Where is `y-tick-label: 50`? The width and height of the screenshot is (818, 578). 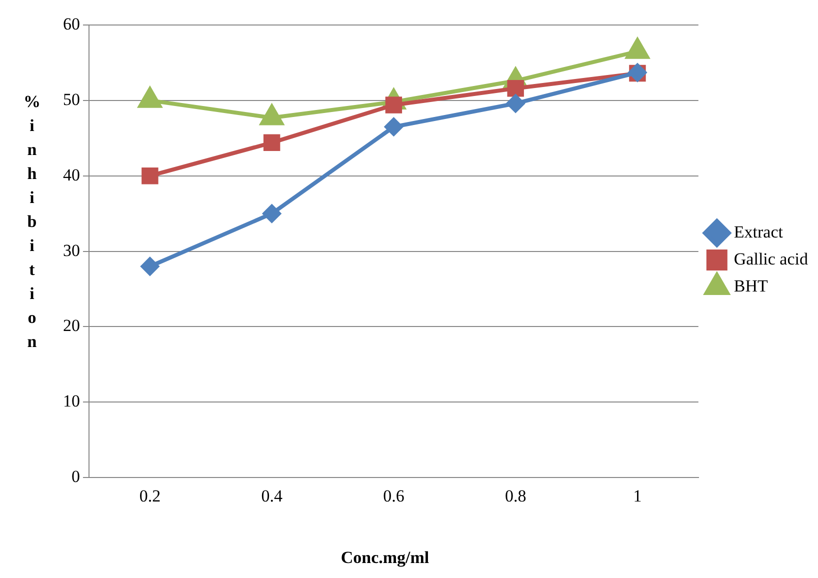
y-tick-label: 50 is located at coordinates (71, 99).